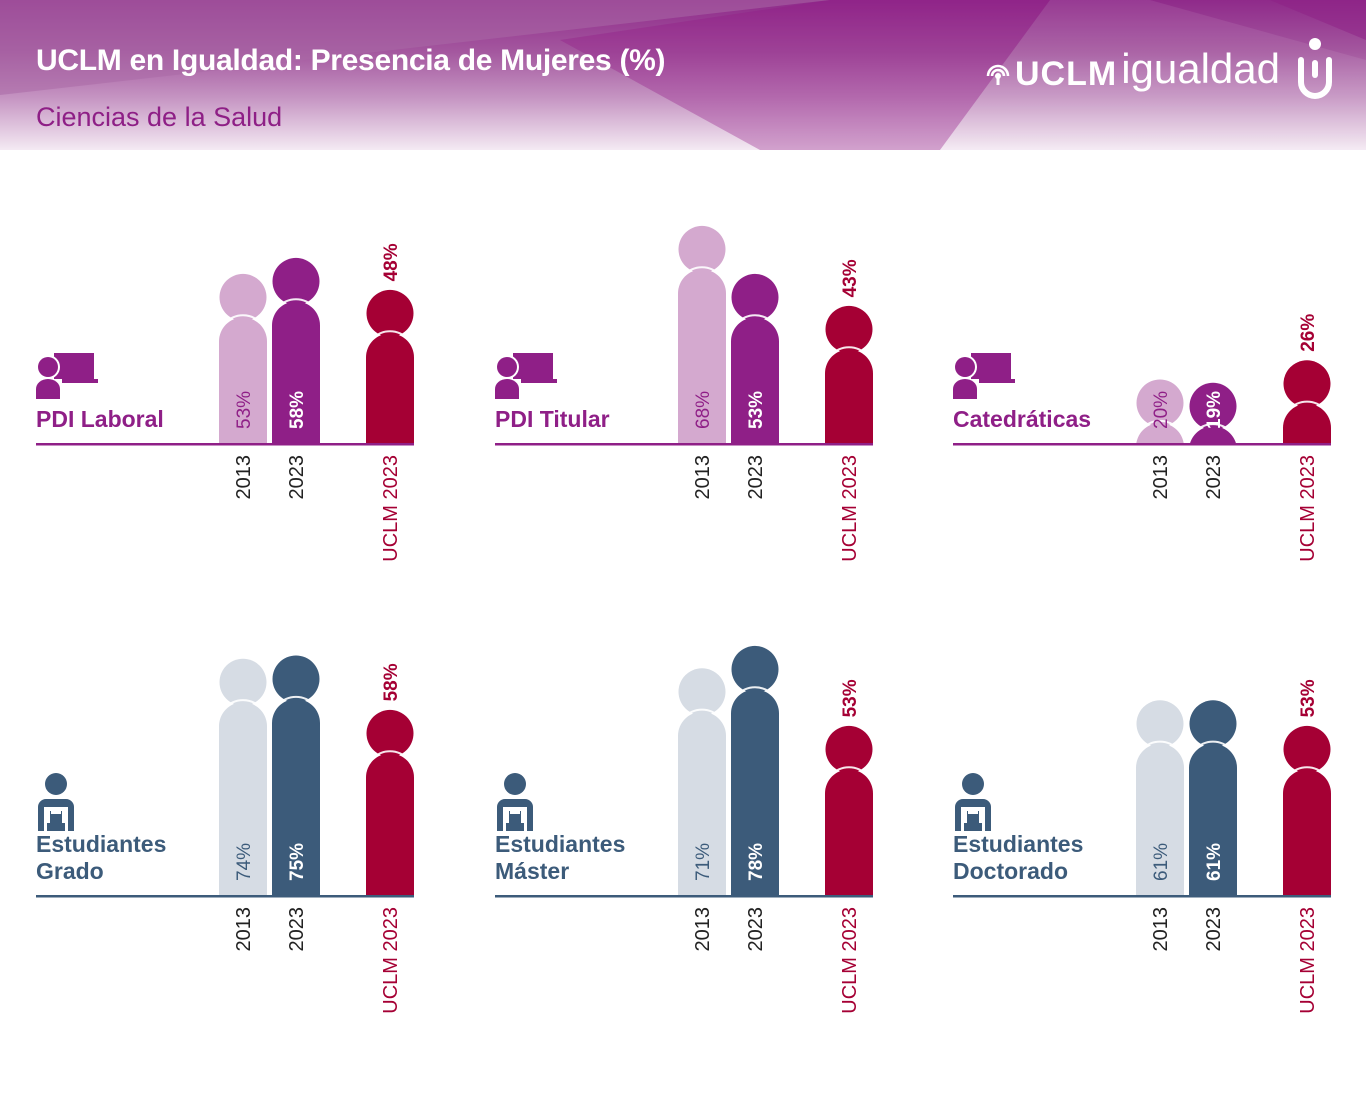 This screenshot has width=1366, height=1100. I want to click on value-label: 71%, so click(703, 862).